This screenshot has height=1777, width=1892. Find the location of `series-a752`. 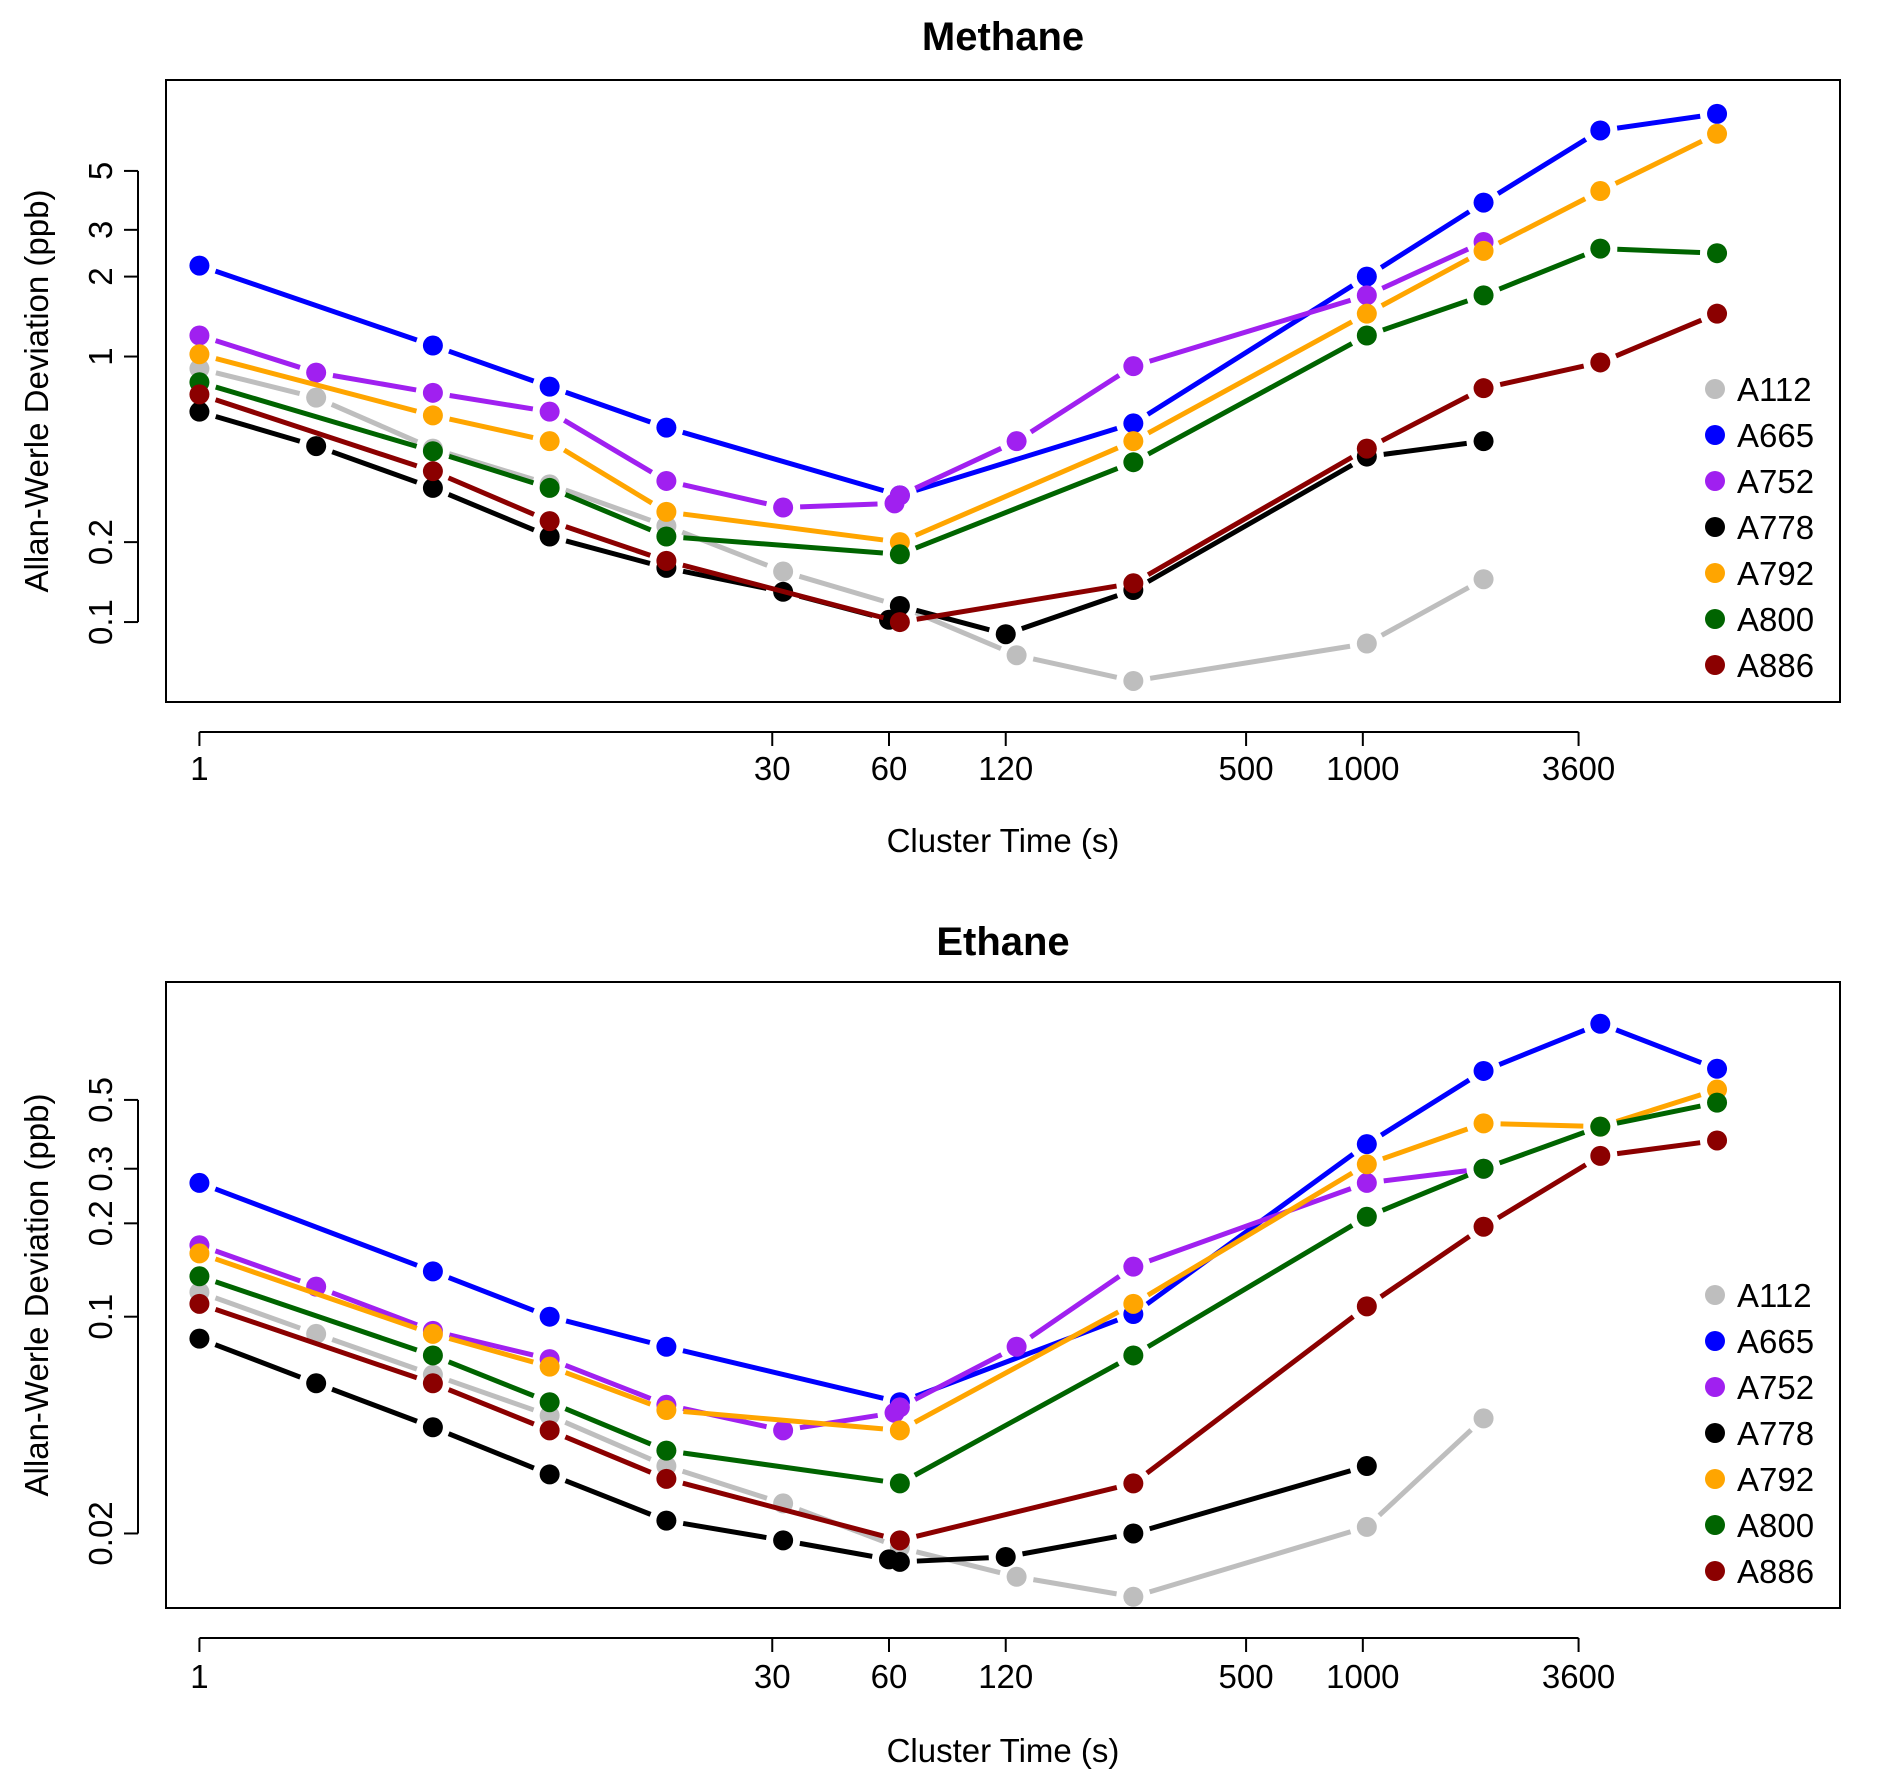

series-a752 is located at coordinates (841, 374).